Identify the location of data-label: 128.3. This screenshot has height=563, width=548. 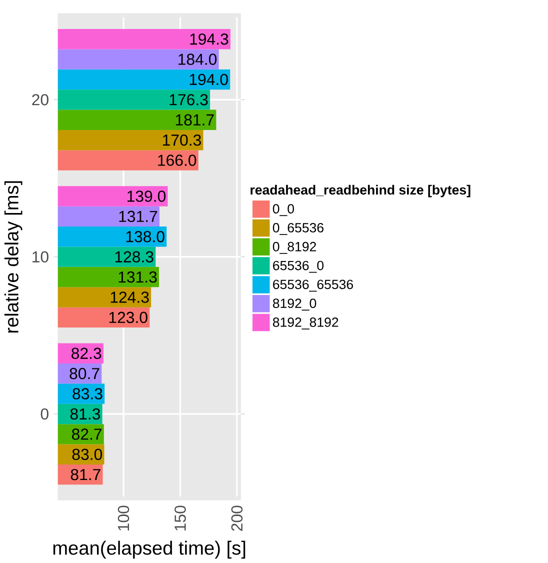
(135, 256).